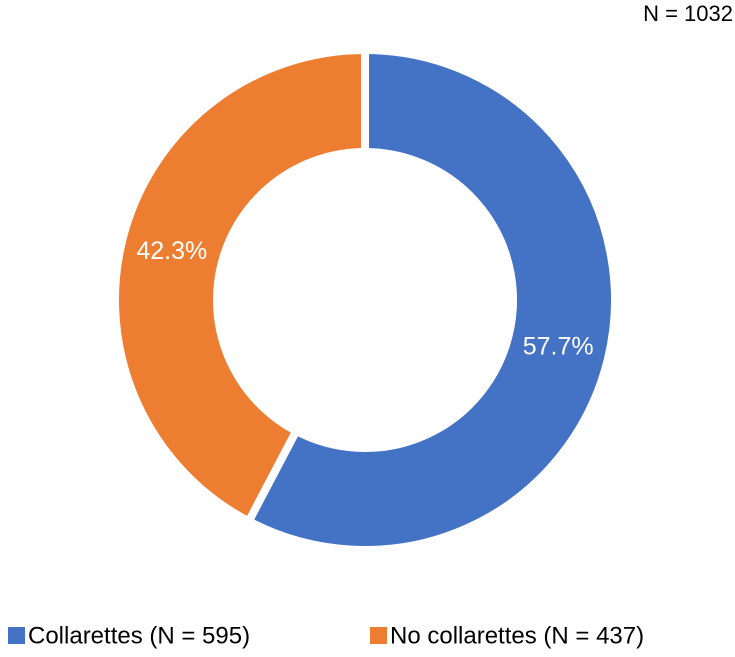 Image resolution: width=735 pixels, height=657 pixels. What do you see at coordinates (139, 635) in the screenshot?
I see `legend-label: Collarettes (N = 595)` at bounding box center [139, 635].